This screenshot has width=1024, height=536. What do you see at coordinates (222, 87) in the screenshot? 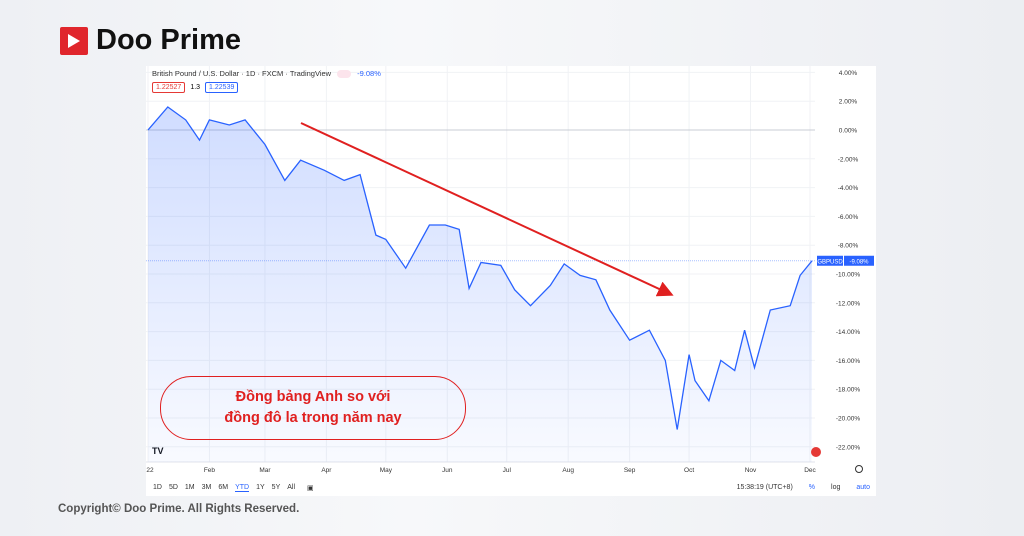
I see `ask-price: 1.22539` at bounding box center [222, 87].